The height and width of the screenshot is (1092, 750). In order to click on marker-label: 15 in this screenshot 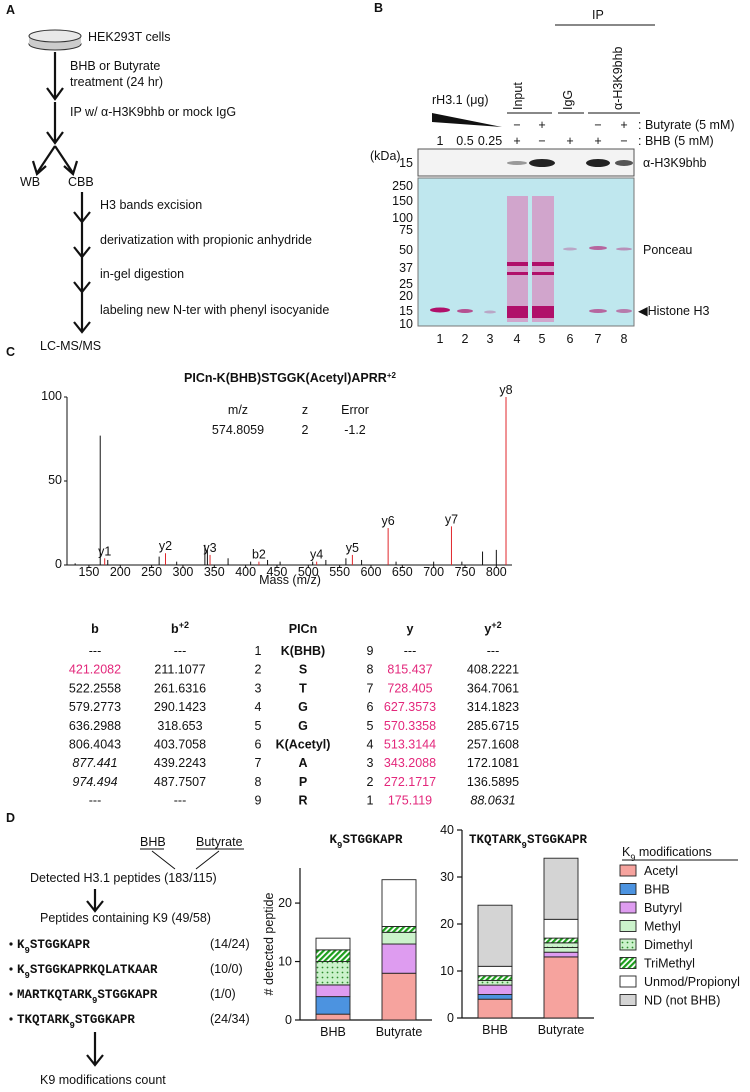, I will do `click(406, 311)`.